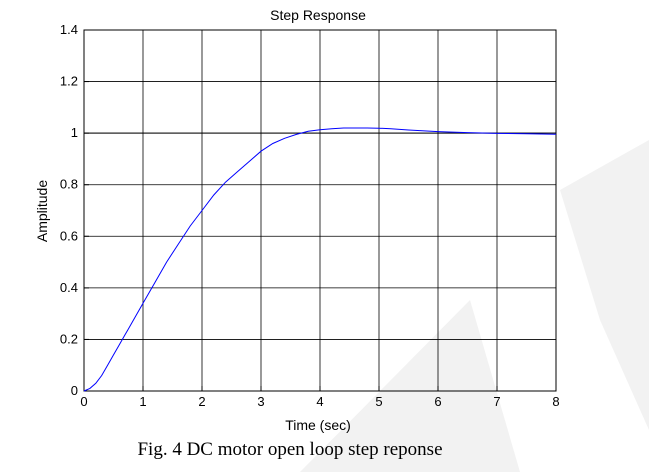  Describe the element at coordinates (74, 132) in the screenshot. I see `y-tick-label: 1` at that location.